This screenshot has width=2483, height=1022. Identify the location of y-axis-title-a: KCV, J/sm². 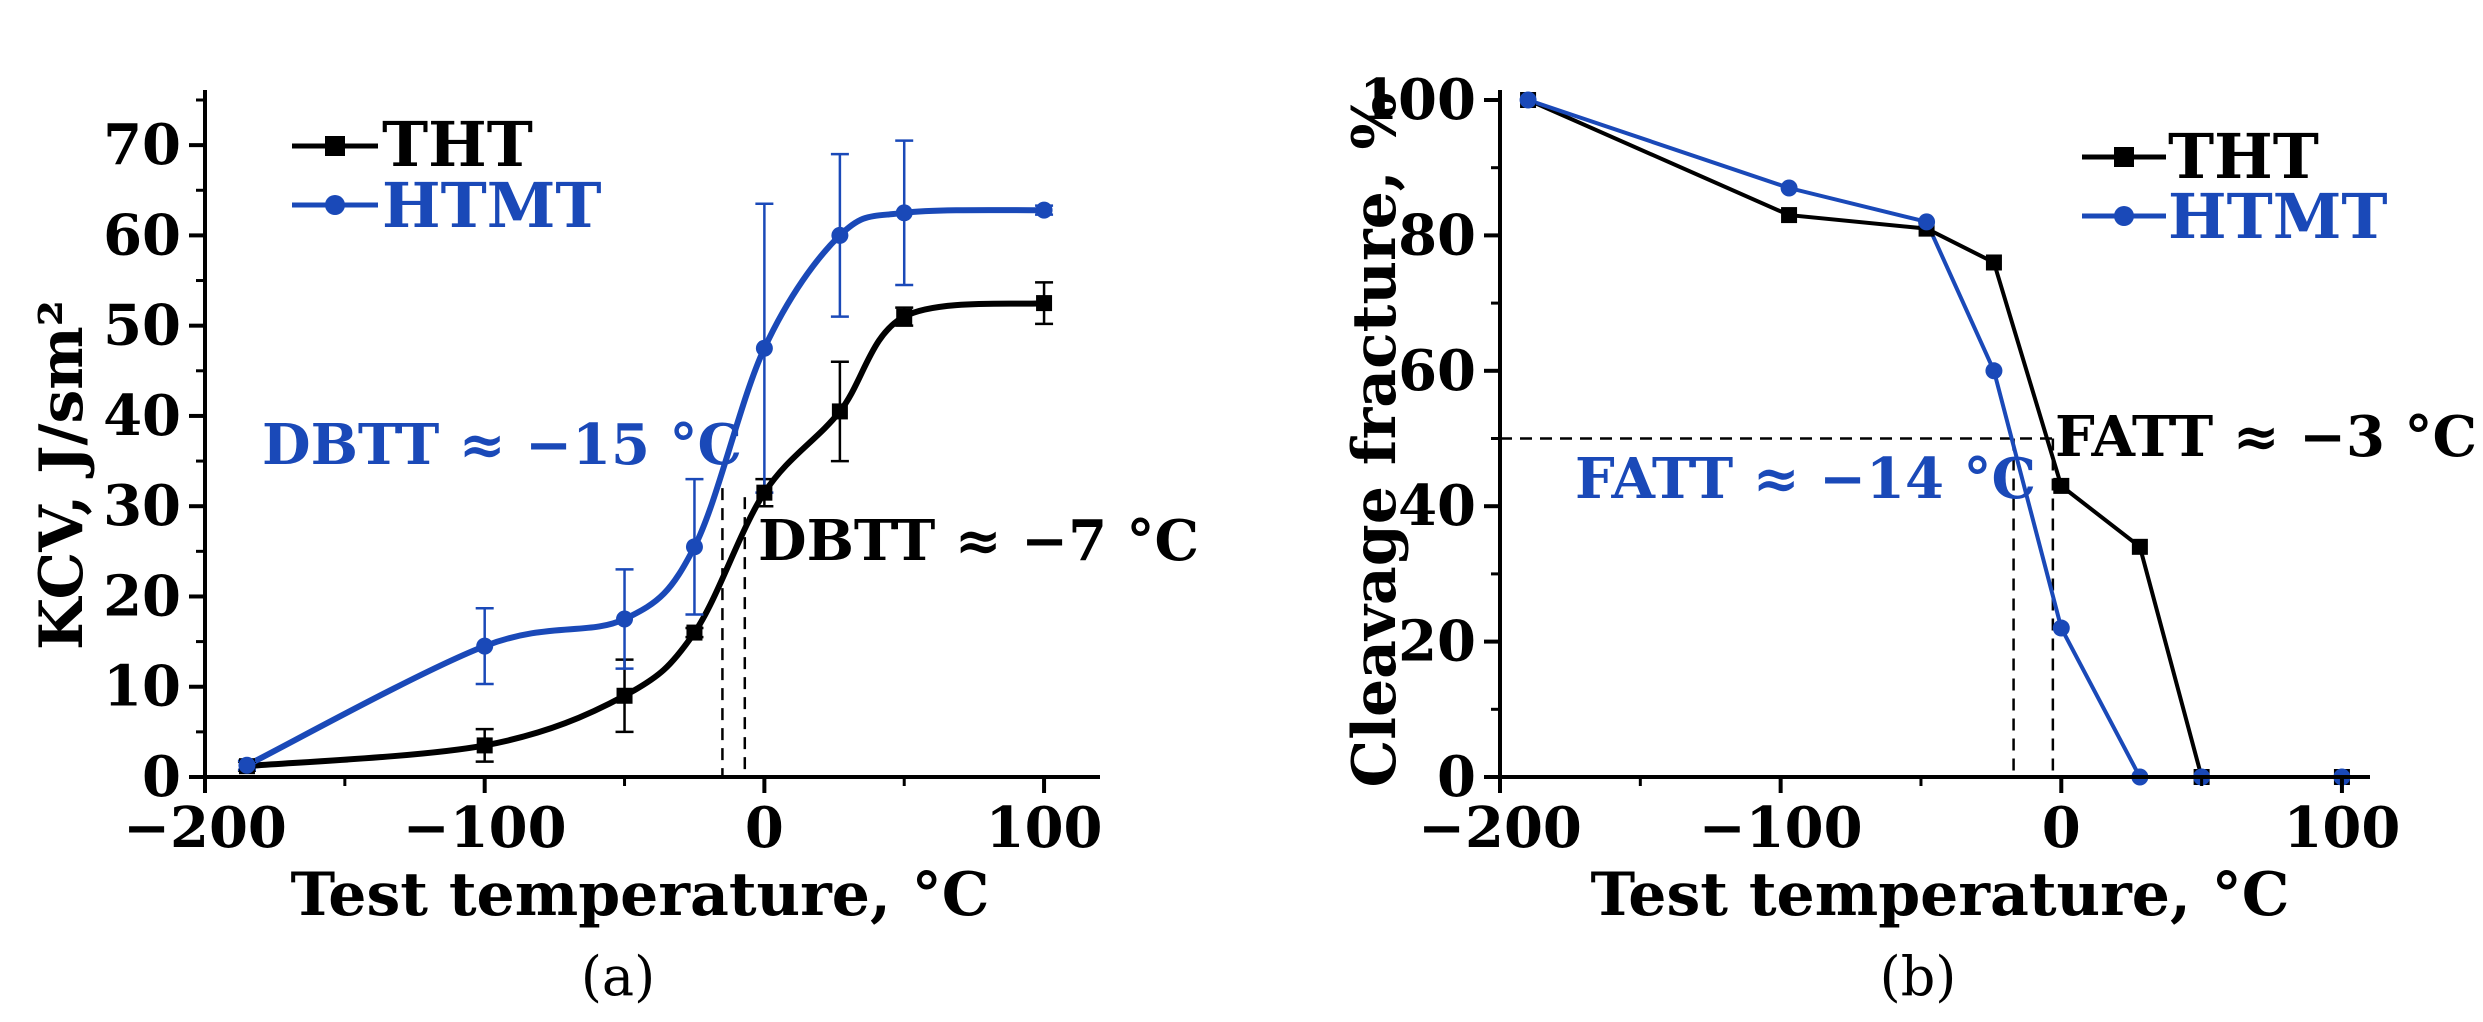
(62, 475).